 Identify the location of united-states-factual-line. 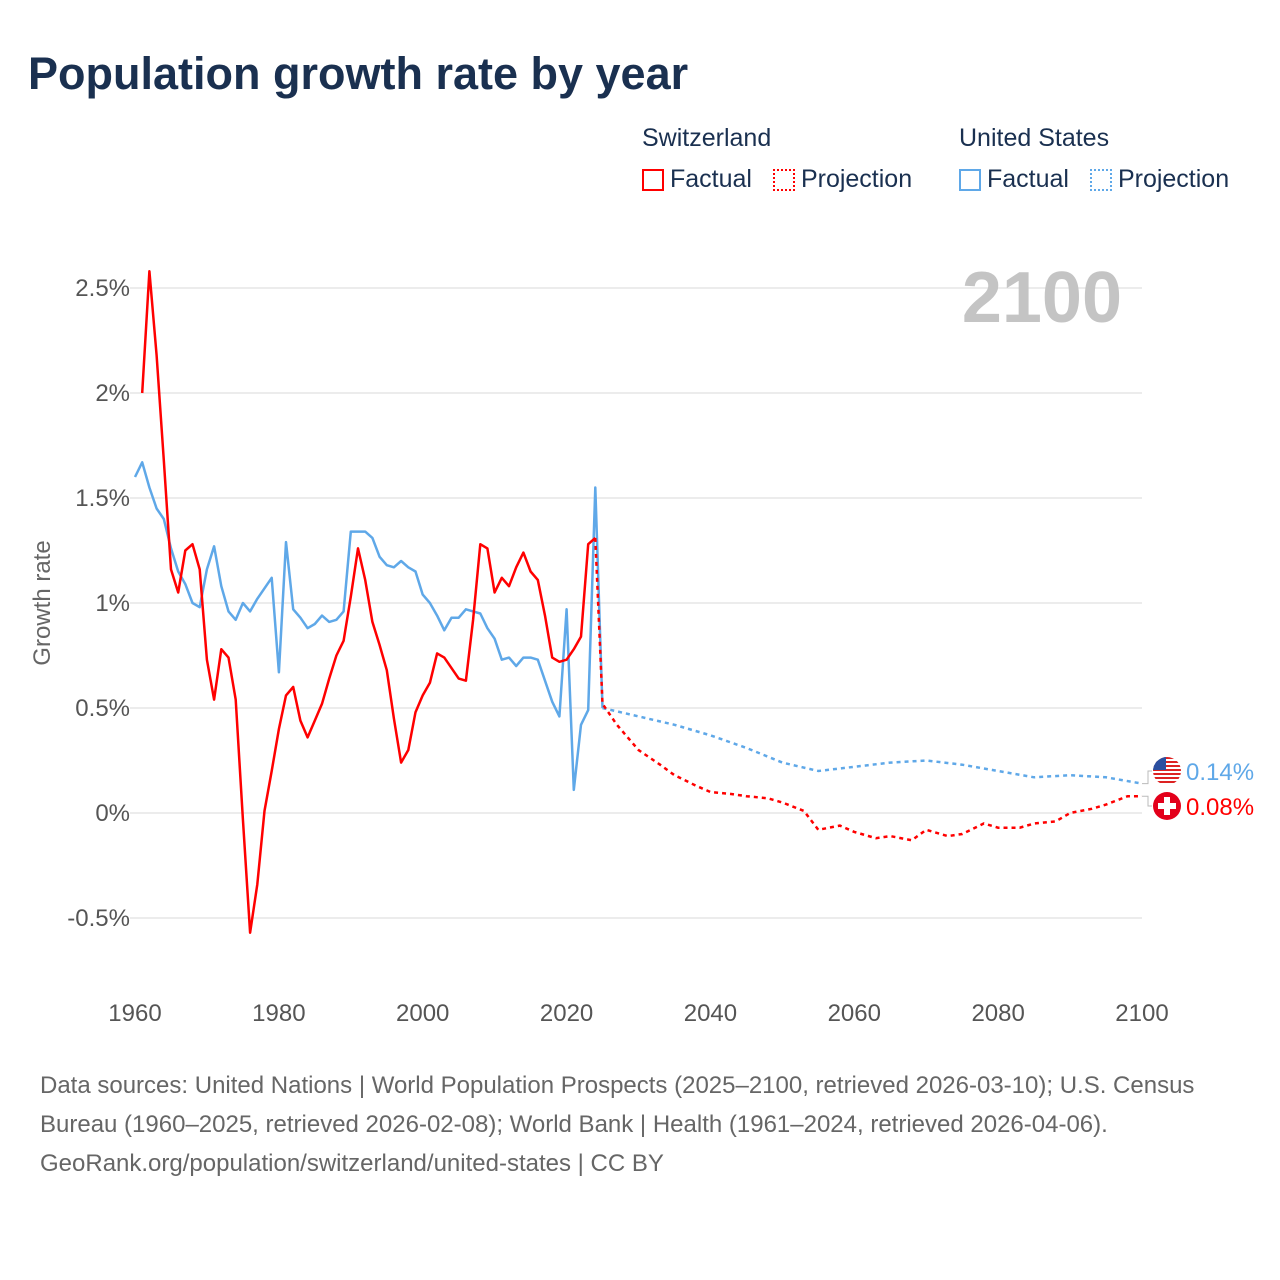
(368, 626).